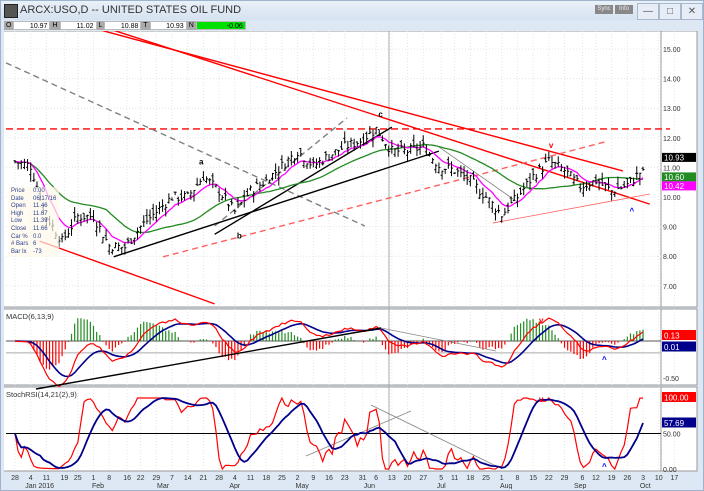 The image size is (704, 491). Describe the element at coordinates (438, 339) in the screenshot. I see `macd-trendline` at that location.